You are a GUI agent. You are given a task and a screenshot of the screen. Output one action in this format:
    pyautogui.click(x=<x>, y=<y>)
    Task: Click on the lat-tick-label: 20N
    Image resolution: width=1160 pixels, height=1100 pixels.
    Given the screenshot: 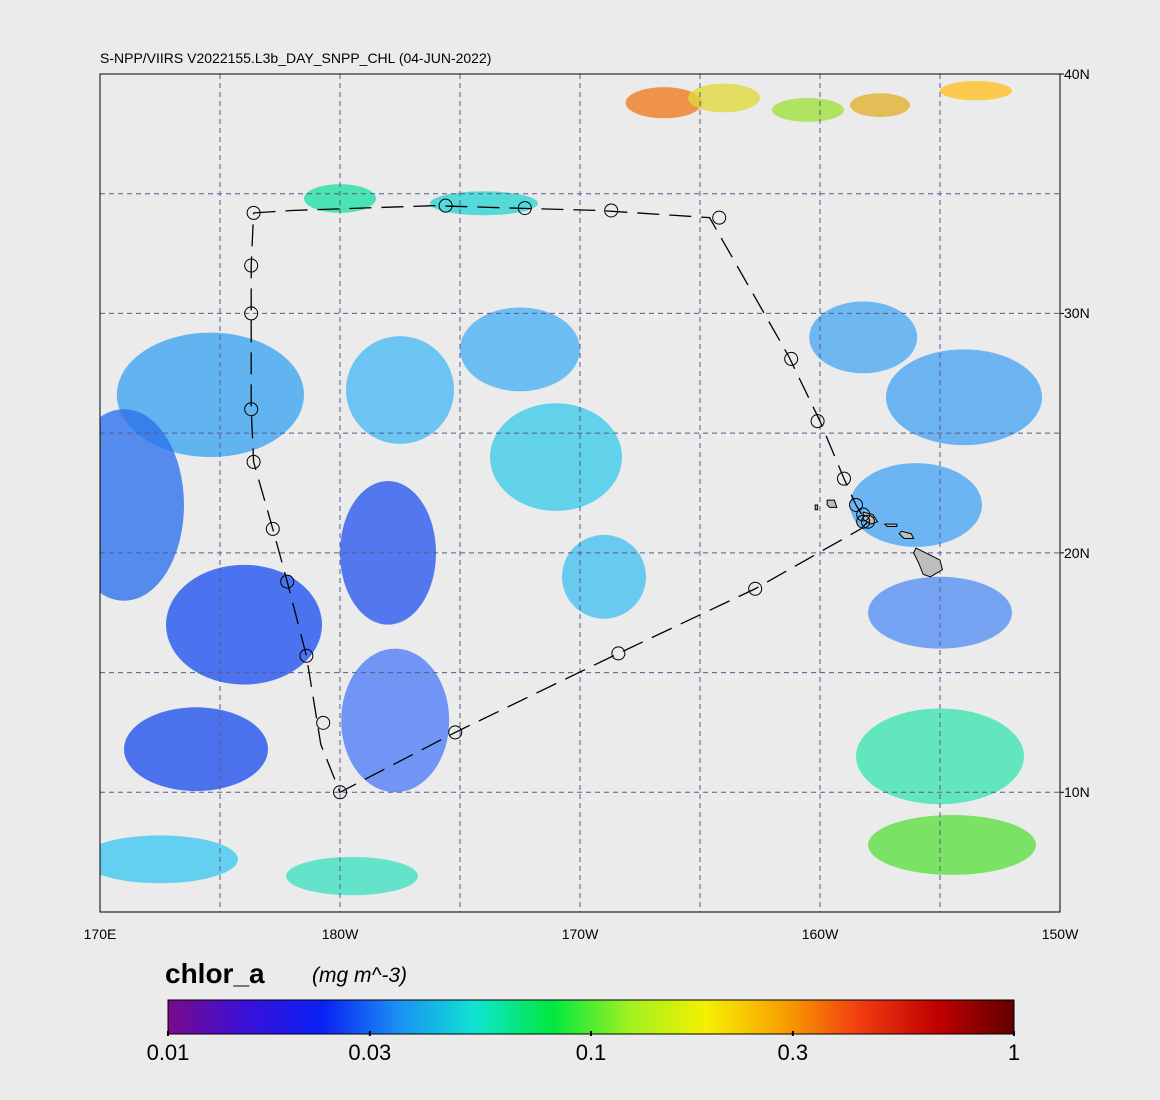 What is the action you would take?
    pyautogui.click(x=1077, y=552)
    